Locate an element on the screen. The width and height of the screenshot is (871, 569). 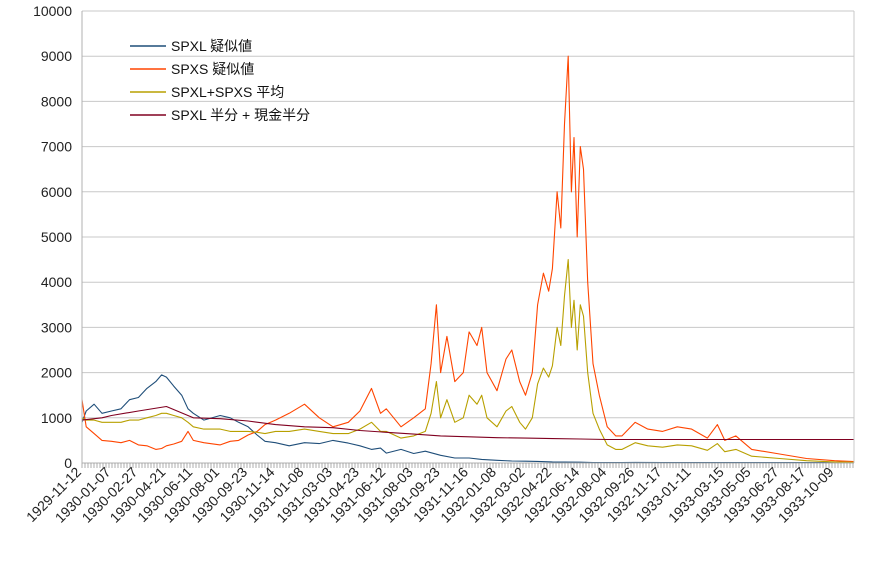
y-tick-label-10: 10000 is located at coordinates (52, 11).